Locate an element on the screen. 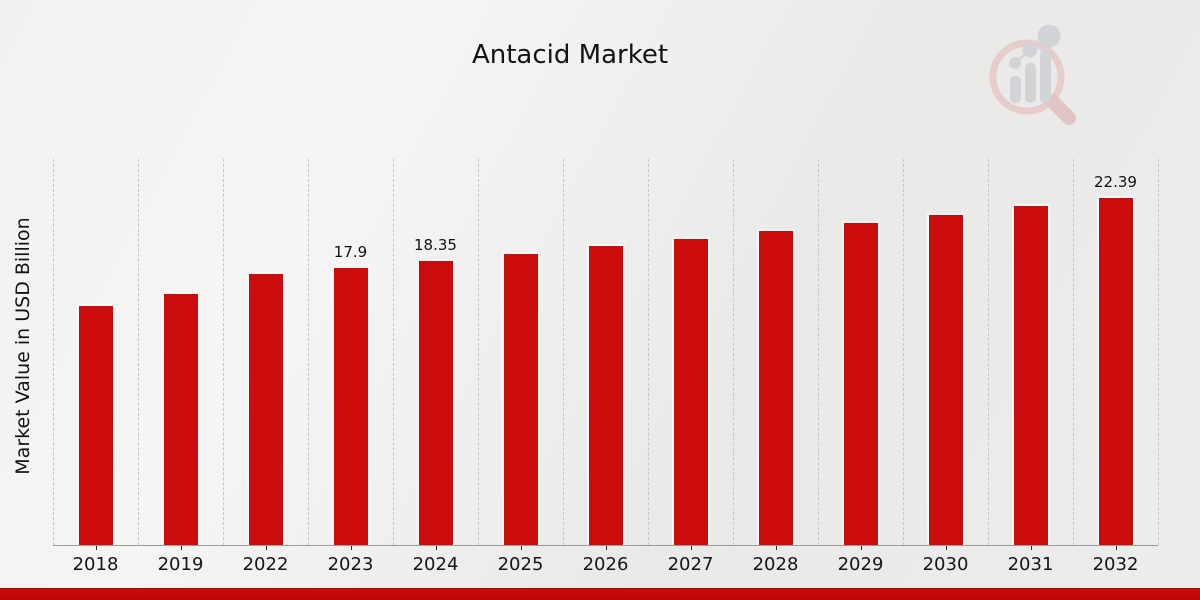 This screenshot has height=600, width=1200. x-tick-label-2019: 2019 is located at coordinates (180, 564).